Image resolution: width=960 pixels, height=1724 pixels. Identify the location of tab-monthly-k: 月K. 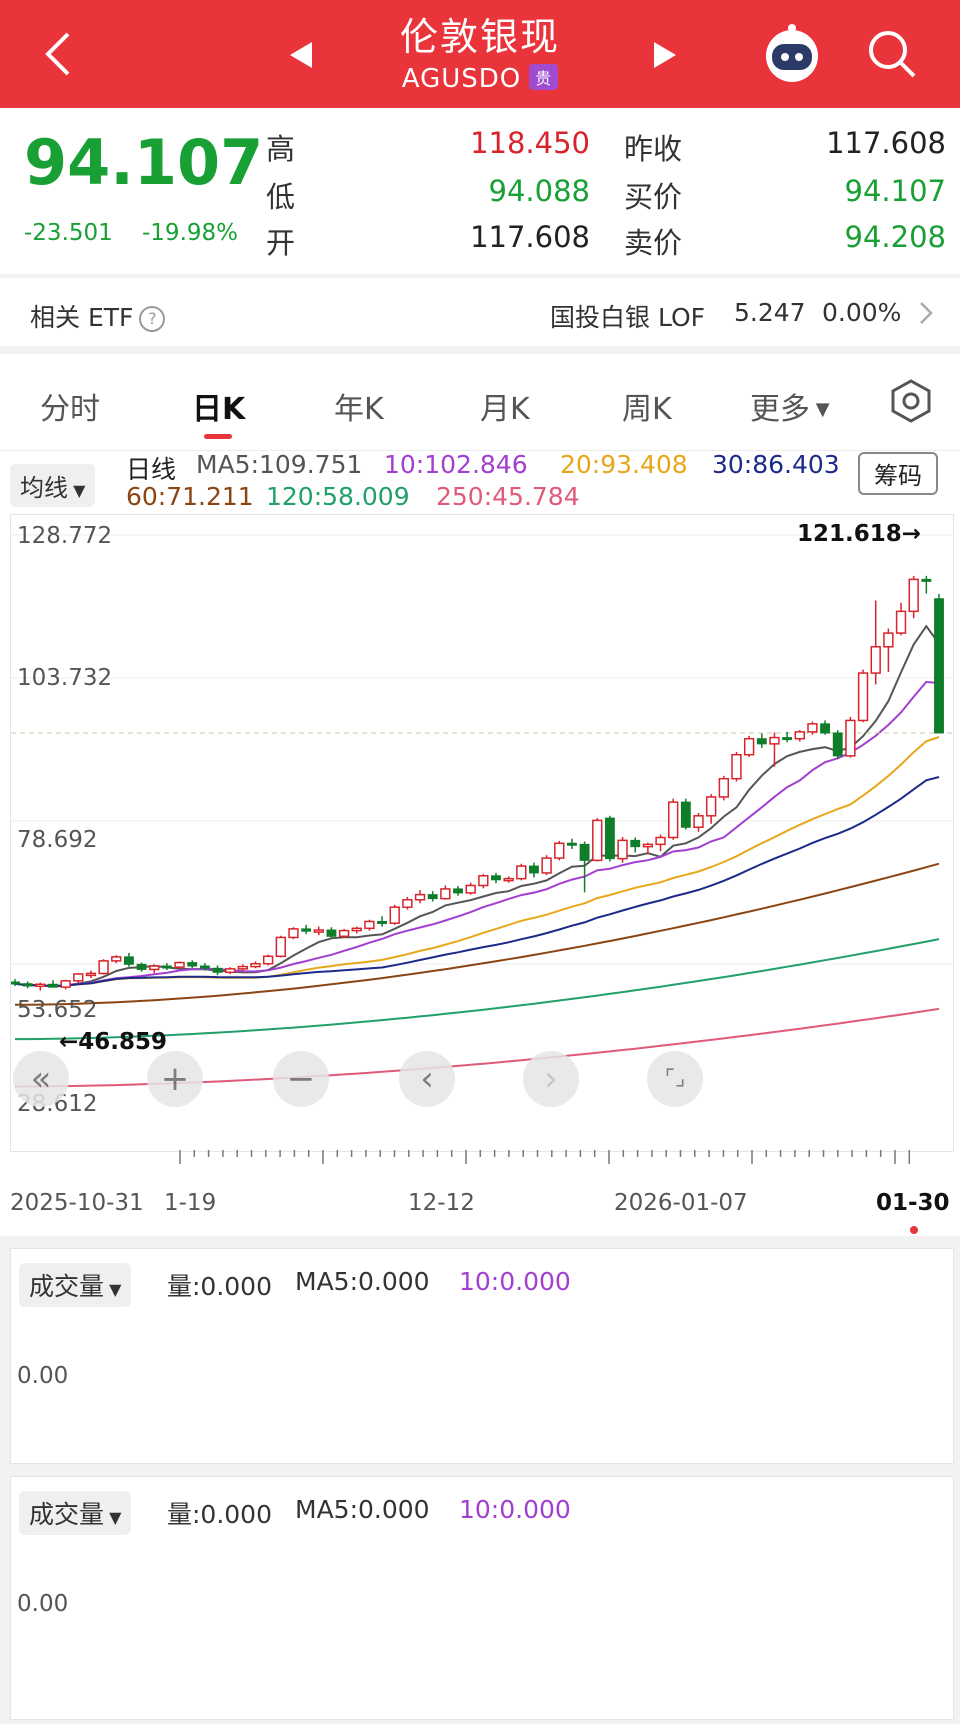
(505, 409).